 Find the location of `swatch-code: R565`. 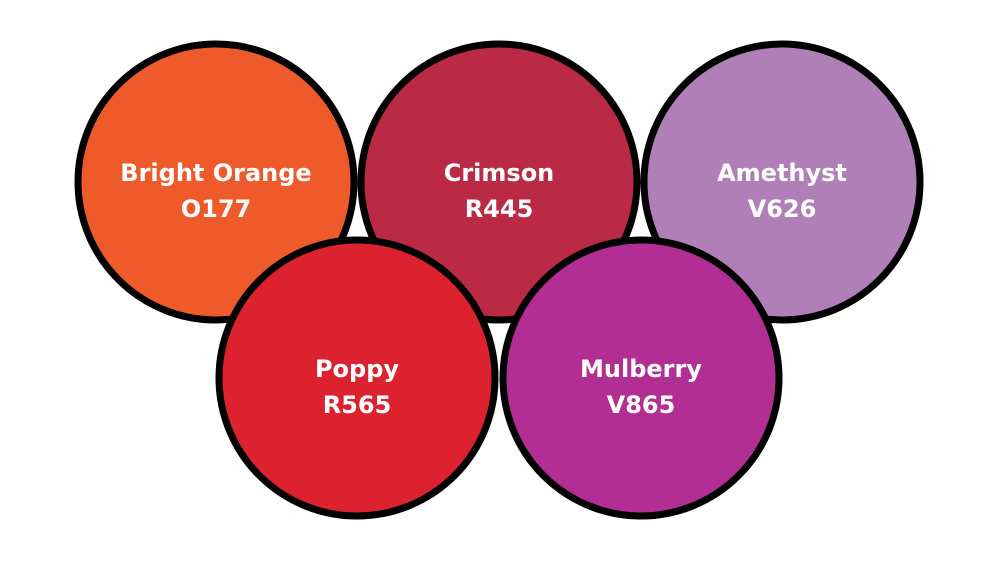

swatch-code: R565 is located at coordinates (357, 405).